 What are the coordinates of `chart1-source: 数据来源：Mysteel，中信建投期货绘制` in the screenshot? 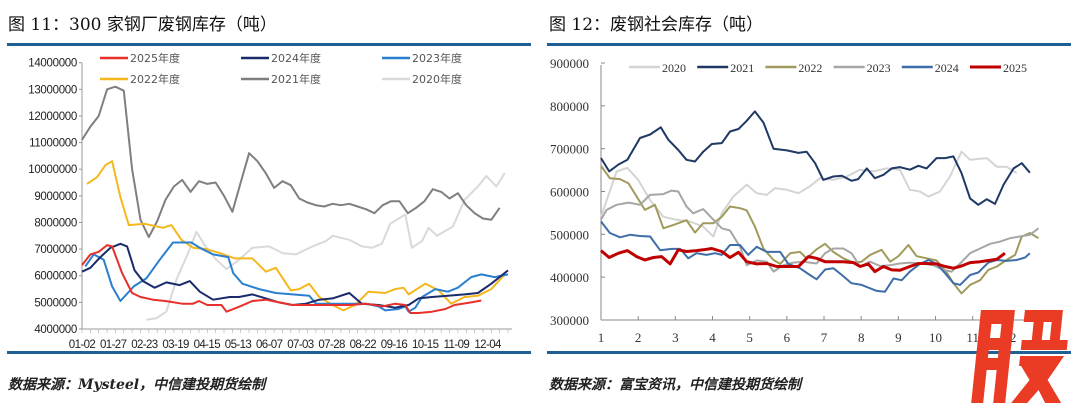 It's located at (137, 385).